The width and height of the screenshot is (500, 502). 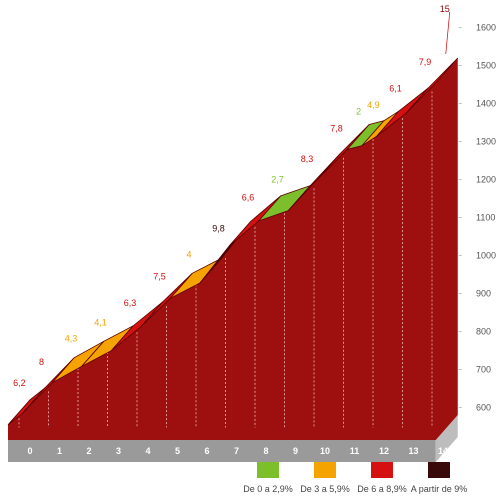 What do you see at coordinates (445, 9) in the screenshot?
I see `annotation: 15` at bounding box center [445, 9].